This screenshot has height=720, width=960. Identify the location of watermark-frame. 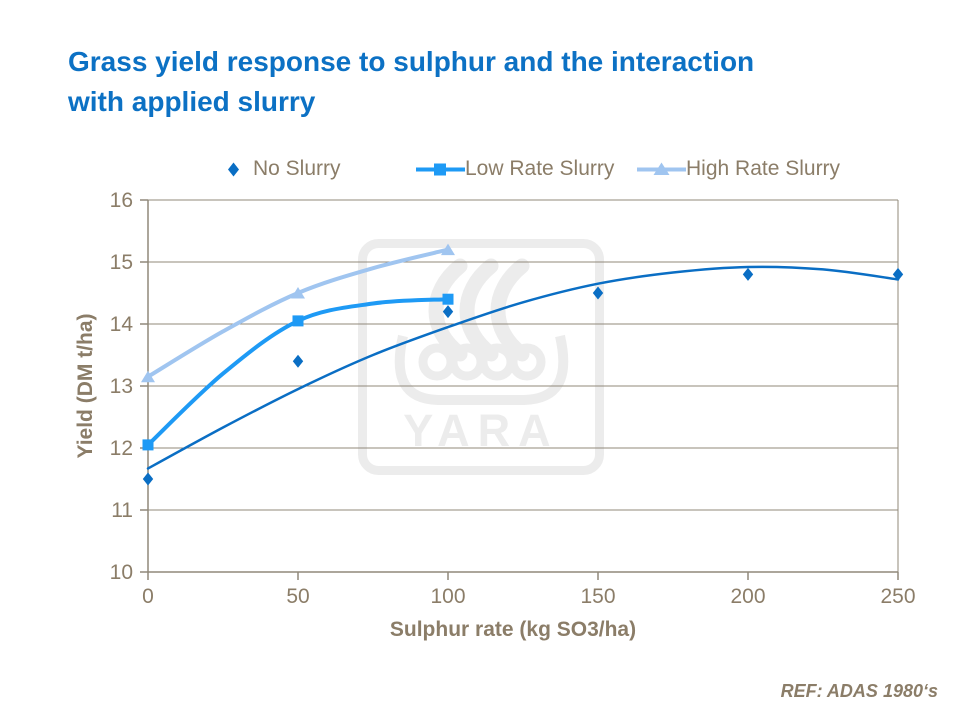
(481, 357).